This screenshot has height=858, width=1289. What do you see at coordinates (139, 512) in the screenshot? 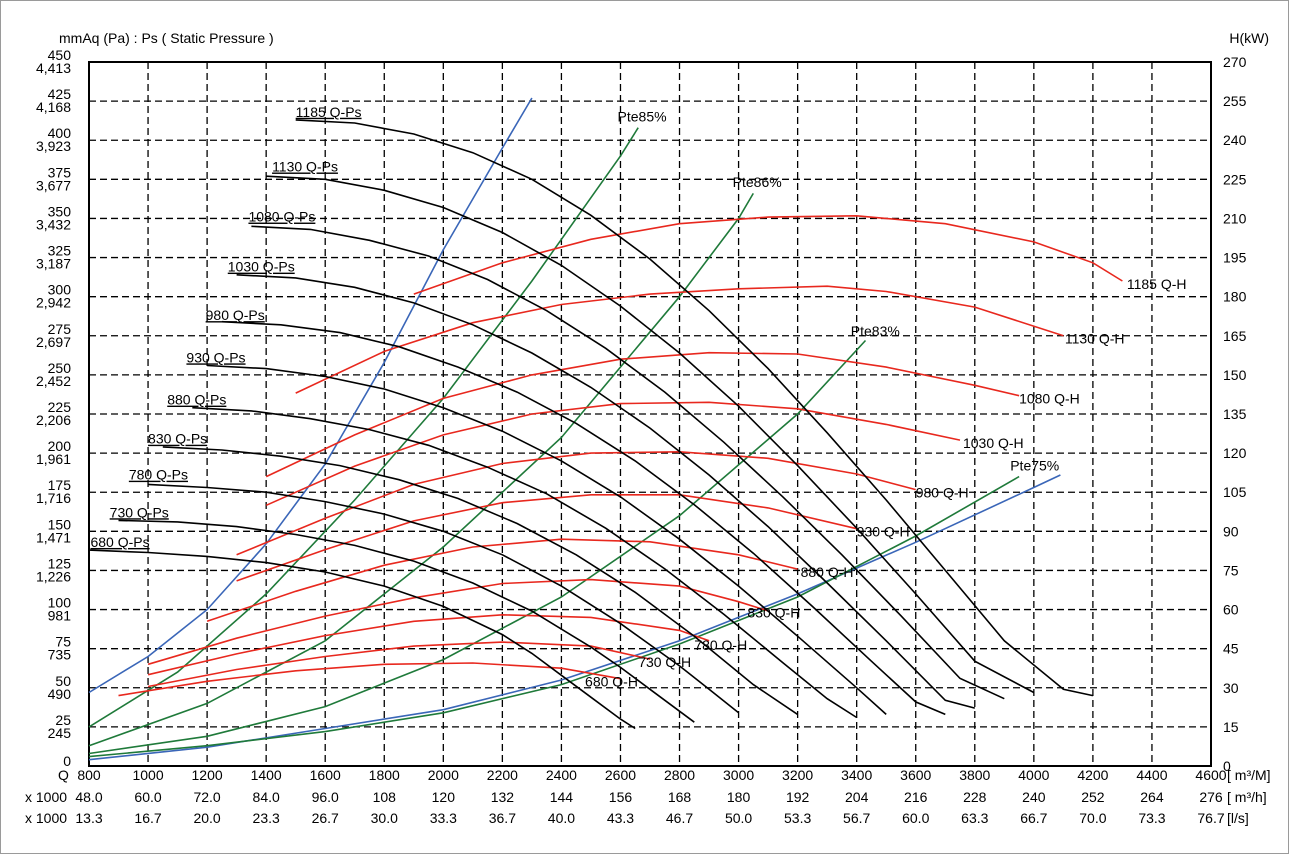
I see `curve-label: 730 Q-Ps` at bounding box center [139, 512].